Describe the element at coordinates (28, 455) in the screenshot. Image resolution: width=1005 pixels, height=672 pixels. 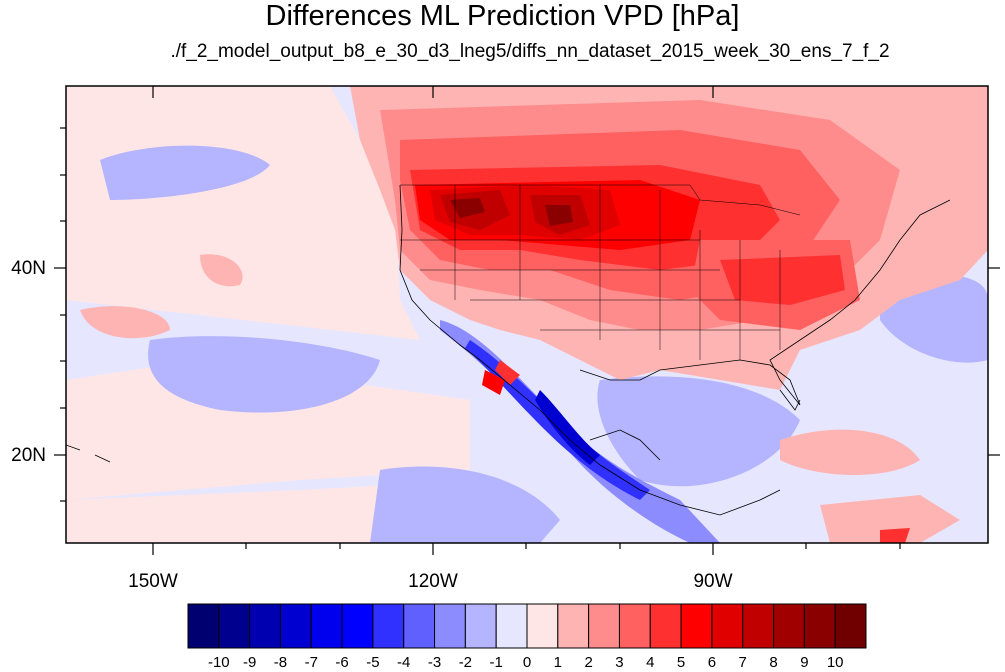
I see `lat-label-20n: 20N` at that location.